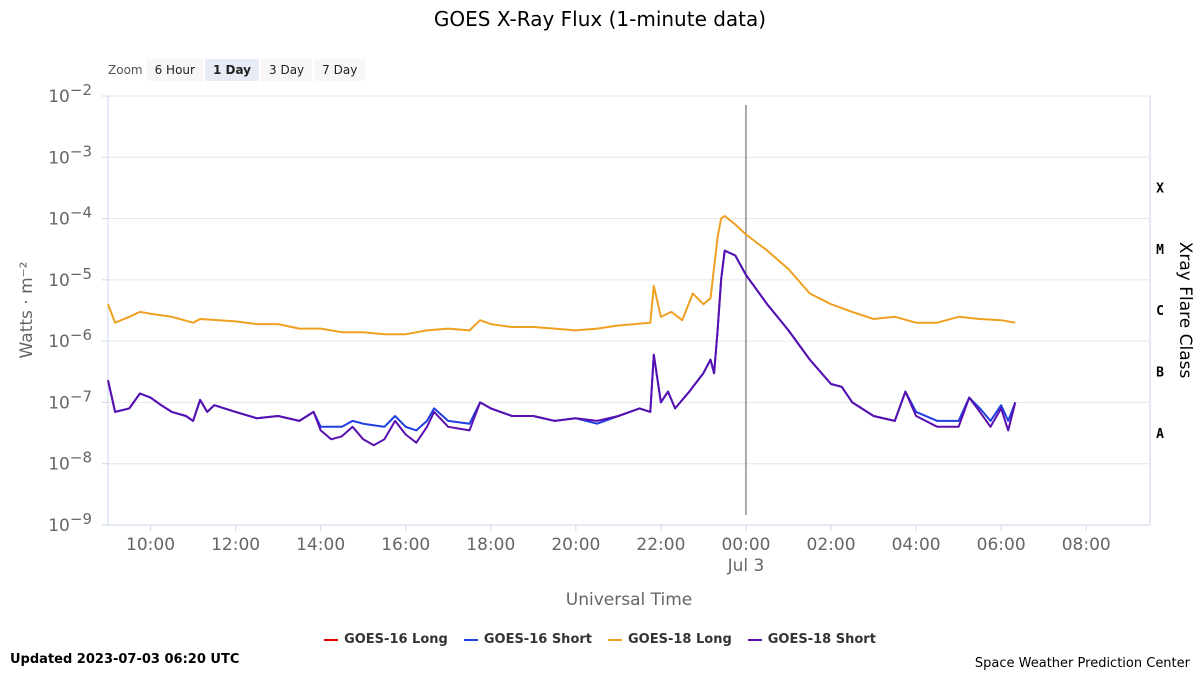 Image resolution: width=1200 pixels, height=675 pixels. What do you see at coordinates (490, 545) in the screenshot?
I see `x-tick-label: 18:00` at bounding box center [490, 545].